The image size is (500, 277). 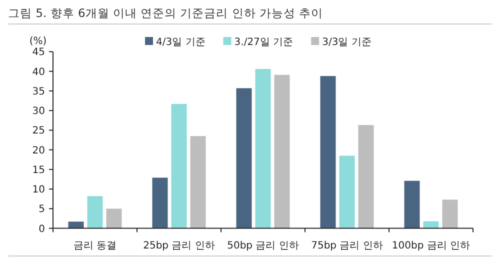 I want to click on y-tick-label: 15, so click(x=38, y=170).